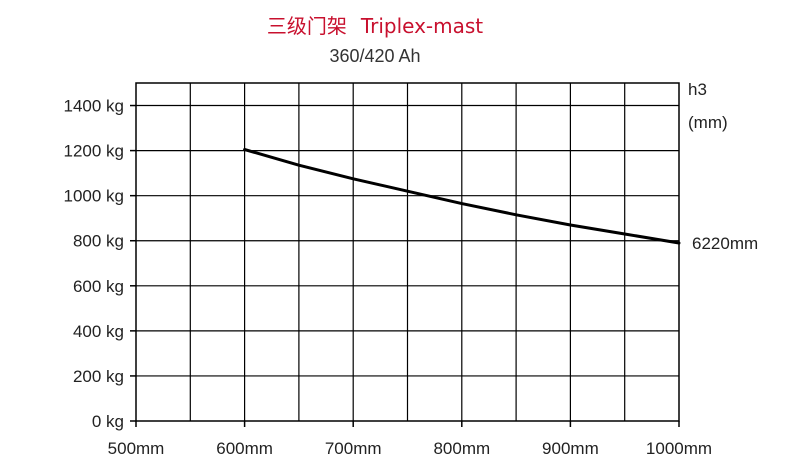 The width and height of the screenshot is (810, 472). What do you see at coordinates (136, 448) in the screenshot?
I see `x-tick-label: 500mm` at bounding box center [136, 448].